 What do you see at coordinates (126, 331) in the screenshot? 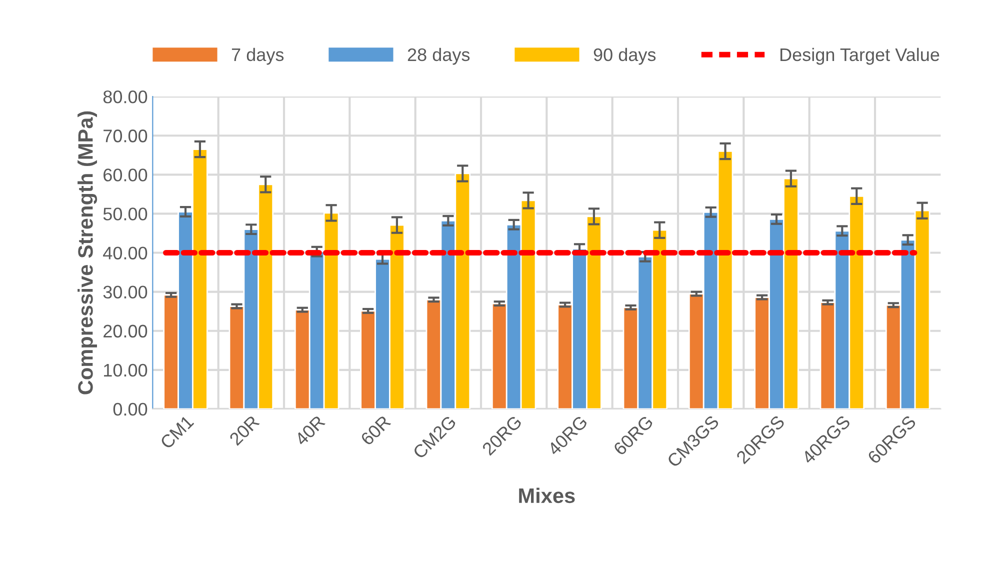
I see `y-tick-label: 20.00` at bounding box center [126, 331].